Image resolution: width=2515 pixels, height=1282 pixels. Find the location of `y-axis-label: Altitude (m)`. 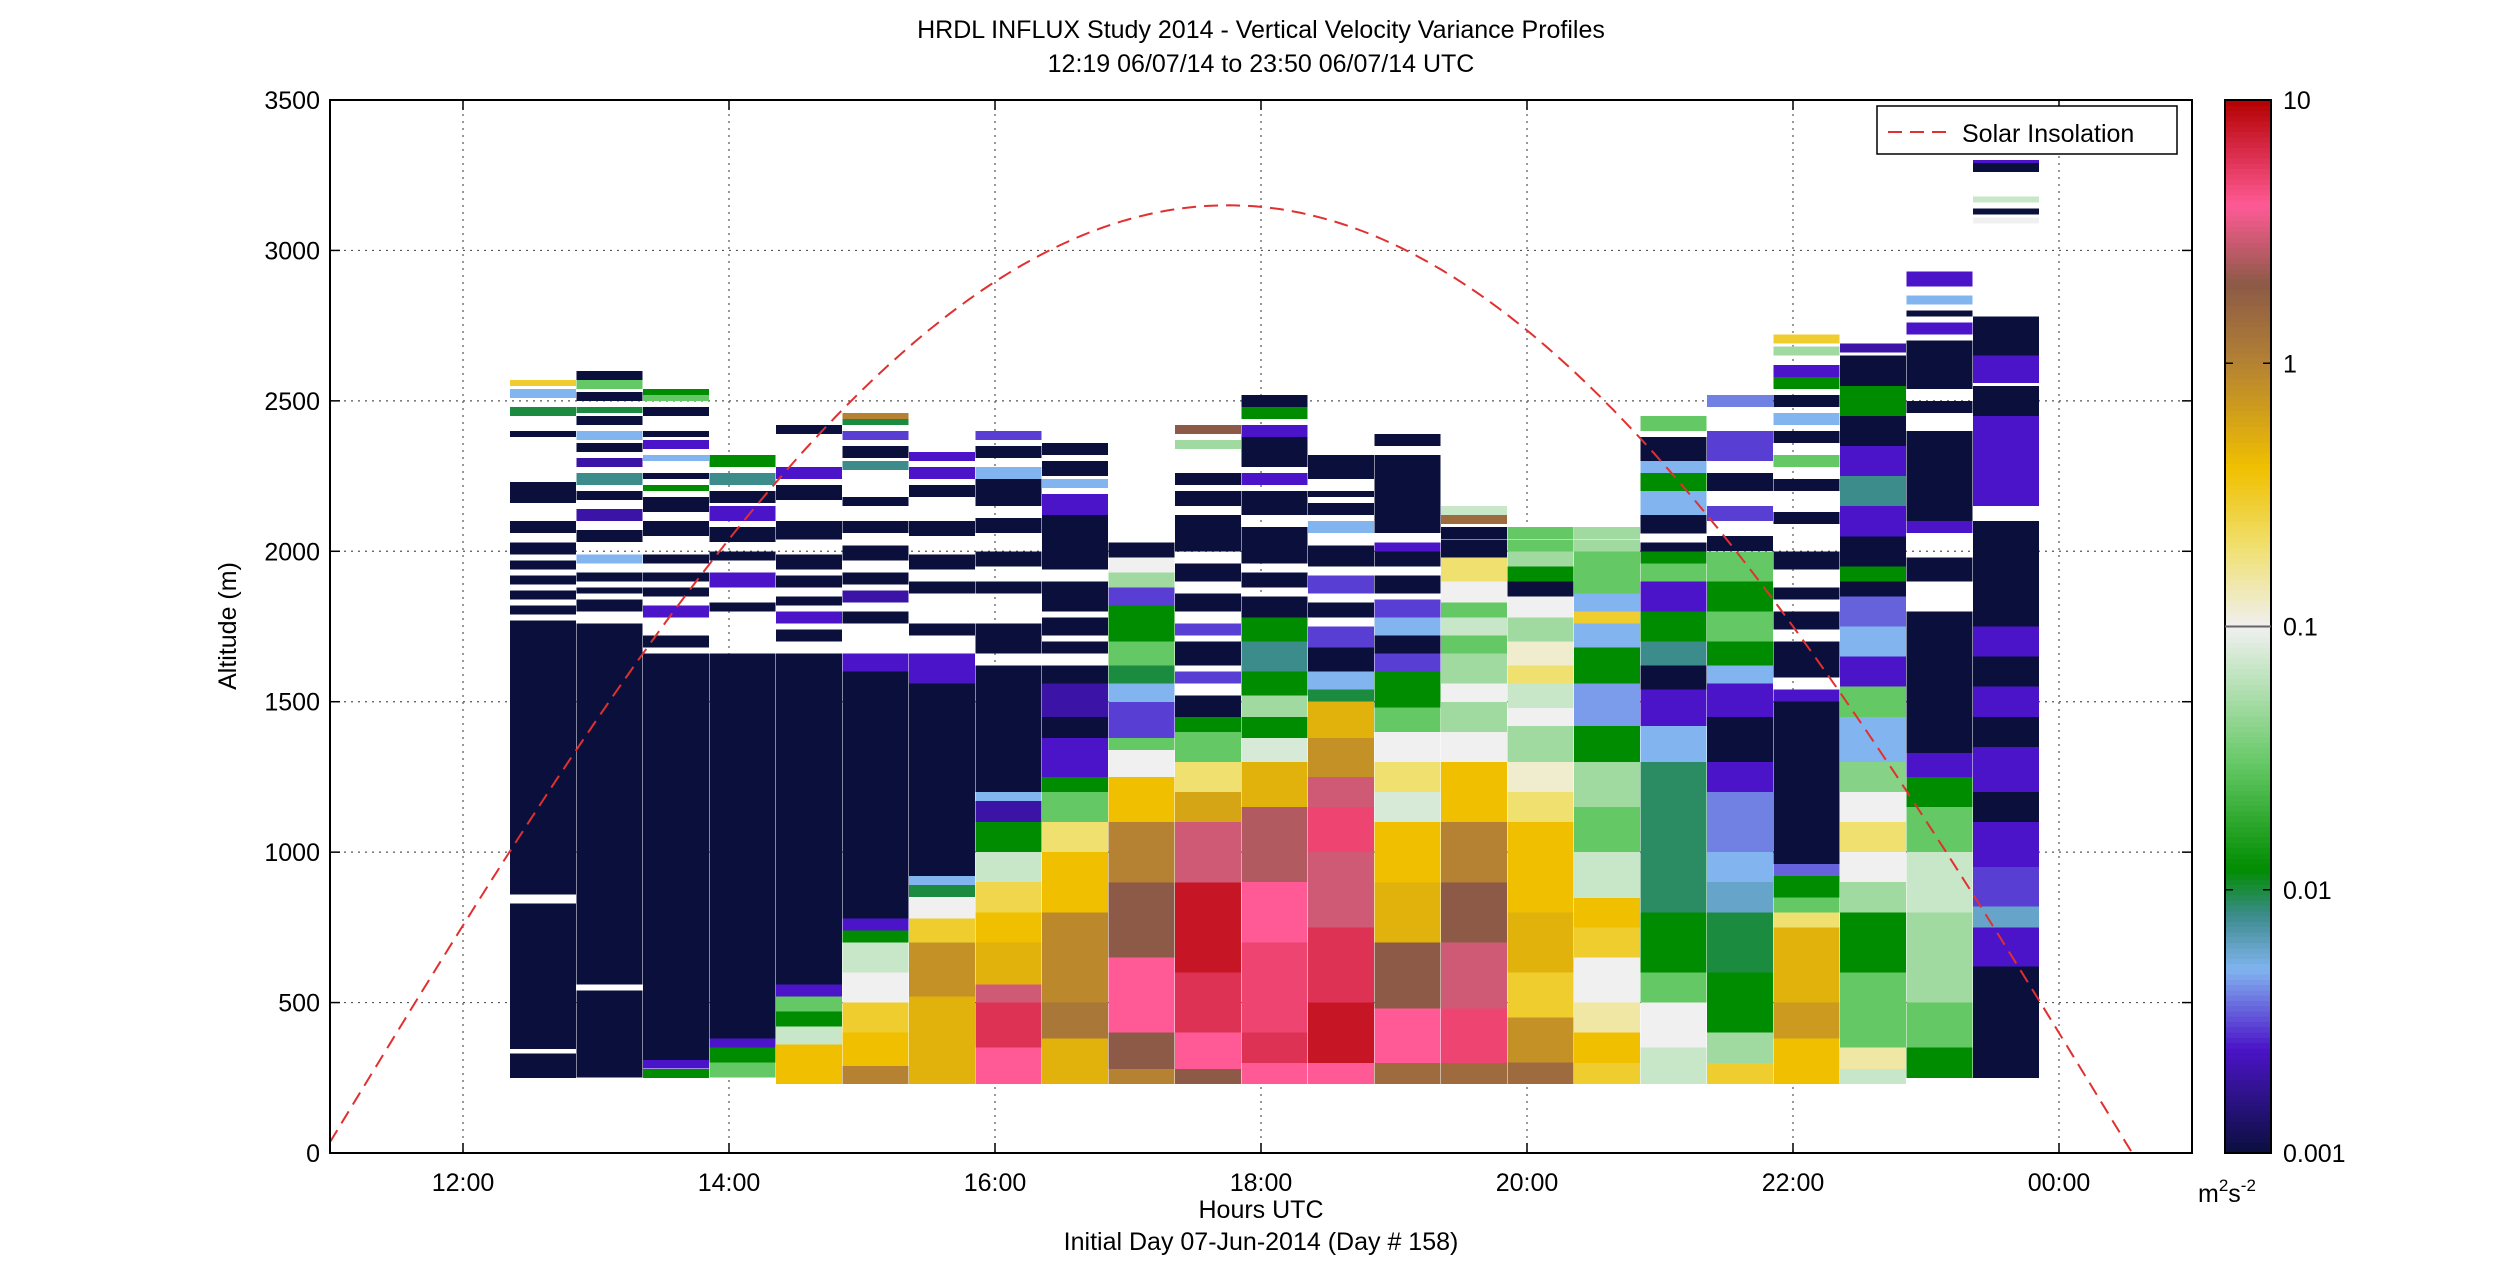

y-axis-label: Altitude (m) is located at coordinates (228, 626).